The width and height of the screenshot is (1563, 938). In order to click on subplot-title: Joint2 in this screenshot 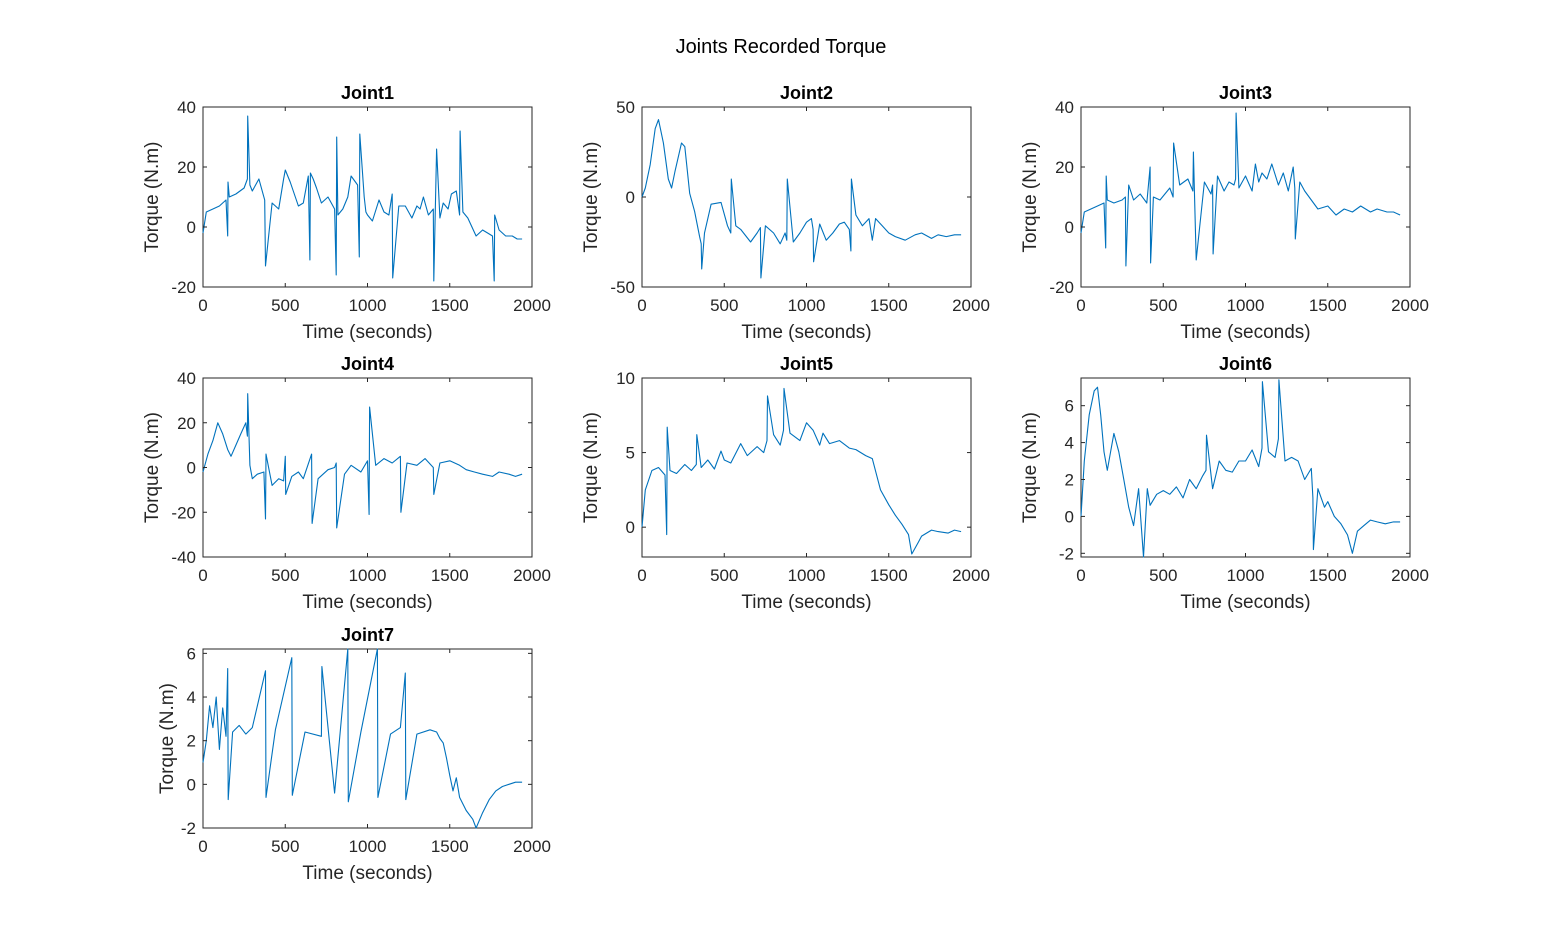, I will do `click(806, 93)`.